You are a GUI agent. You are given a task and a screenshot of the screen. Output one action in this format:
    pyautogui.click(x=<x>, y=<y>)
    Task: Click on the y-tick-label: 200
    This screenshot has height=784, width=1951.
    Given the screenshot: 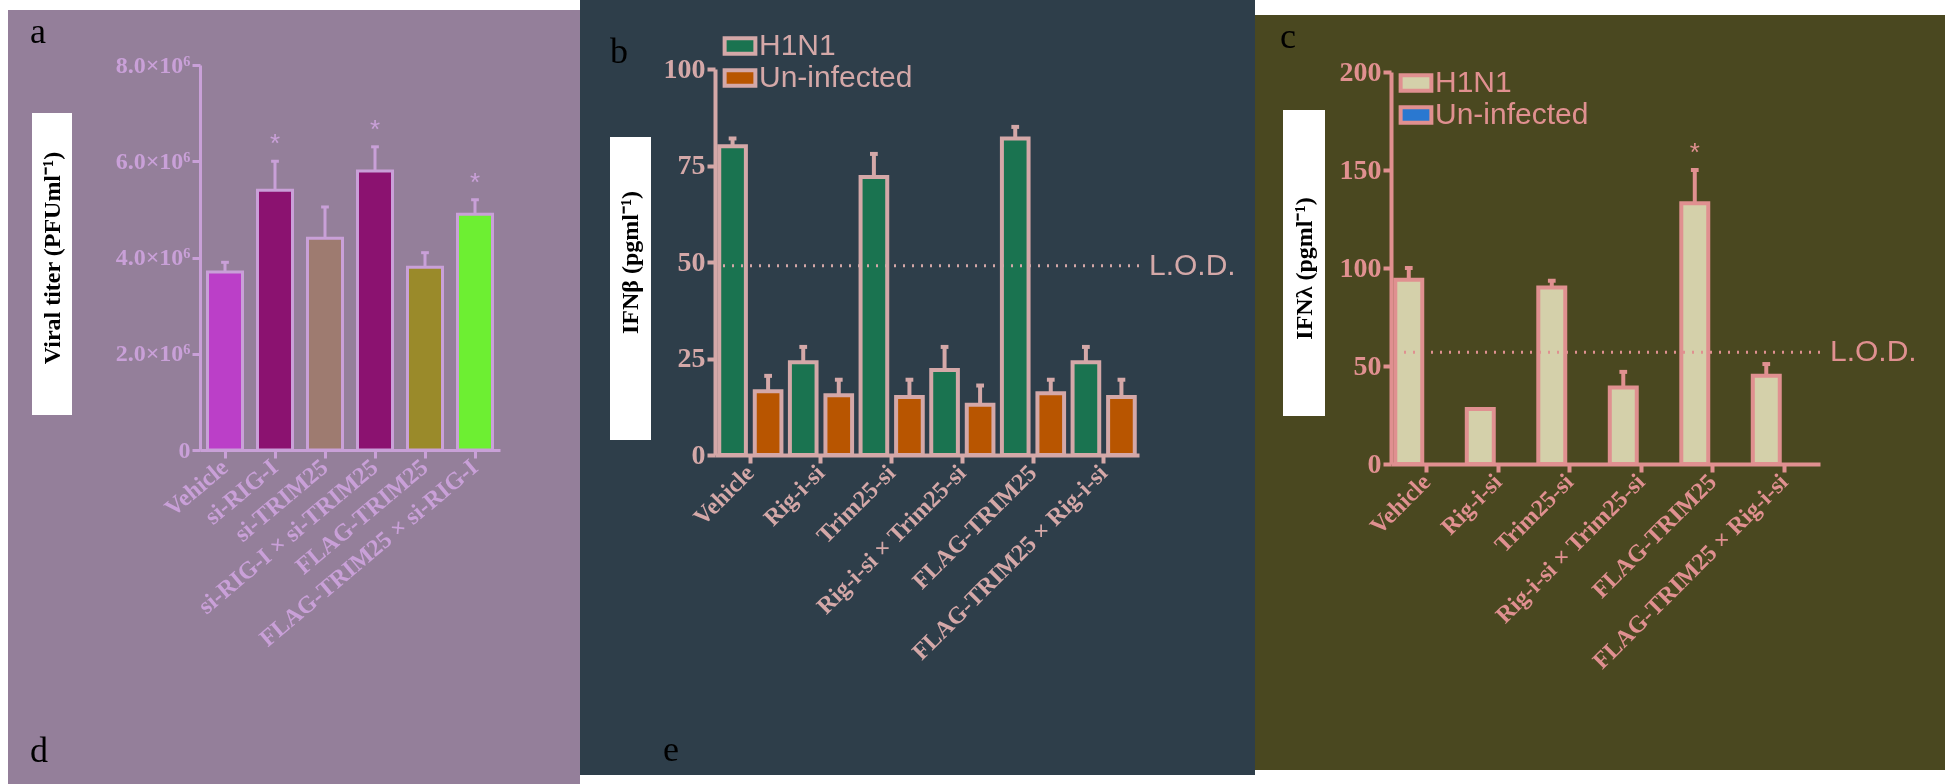 What is the action you would take?
    pyautogui.click(x=1360, y=71)
    